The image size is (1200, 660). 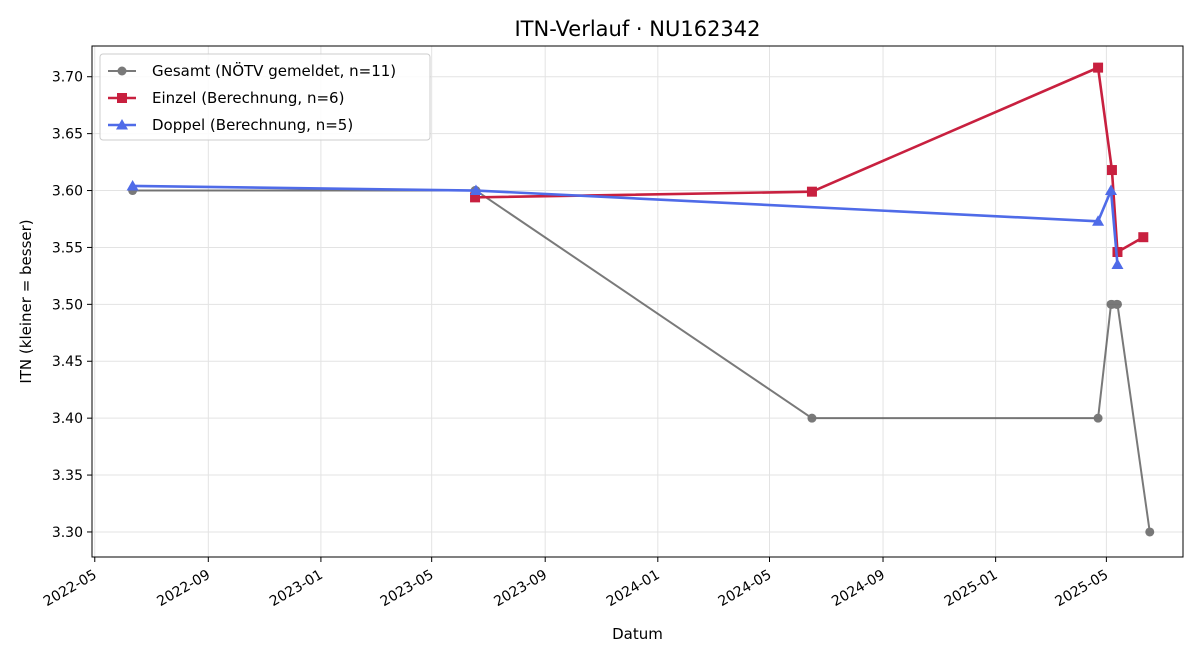 What do you see at coordinates (67, 476) in the screenshot?
I see `y-tick-label: 3.35` at bounding box center [67, 476].